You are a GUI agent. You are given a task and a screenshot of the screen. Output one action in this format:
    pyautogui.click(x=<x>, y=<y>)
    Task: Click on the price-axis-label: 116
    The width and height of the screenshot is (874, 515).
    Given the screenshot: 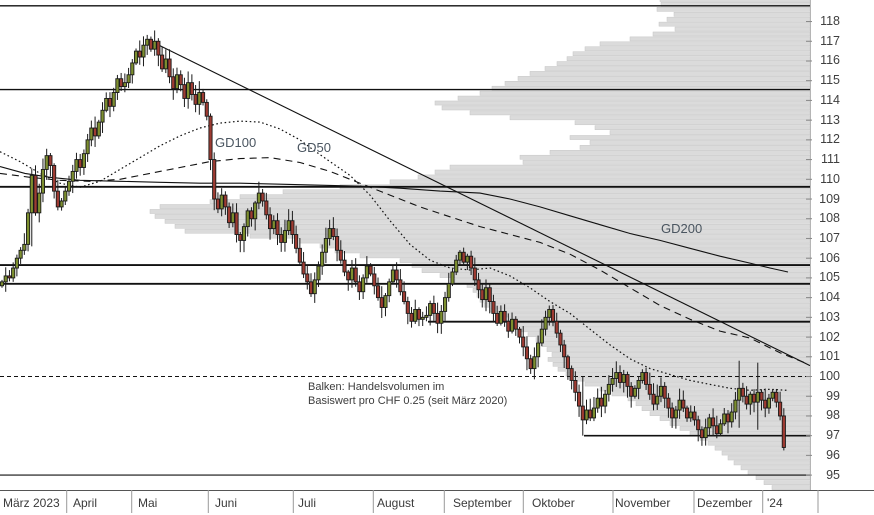 What is the action you would take?
    pyautogui.click(x=830, y=60)
    